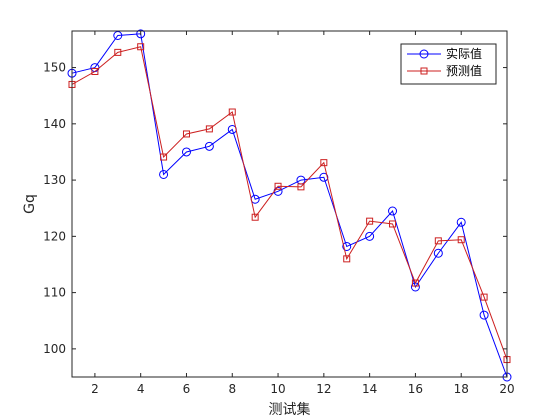  Describe the element at coordinates (506, 389) in the screenshot. I see `x-tick-label: 20` at that location.